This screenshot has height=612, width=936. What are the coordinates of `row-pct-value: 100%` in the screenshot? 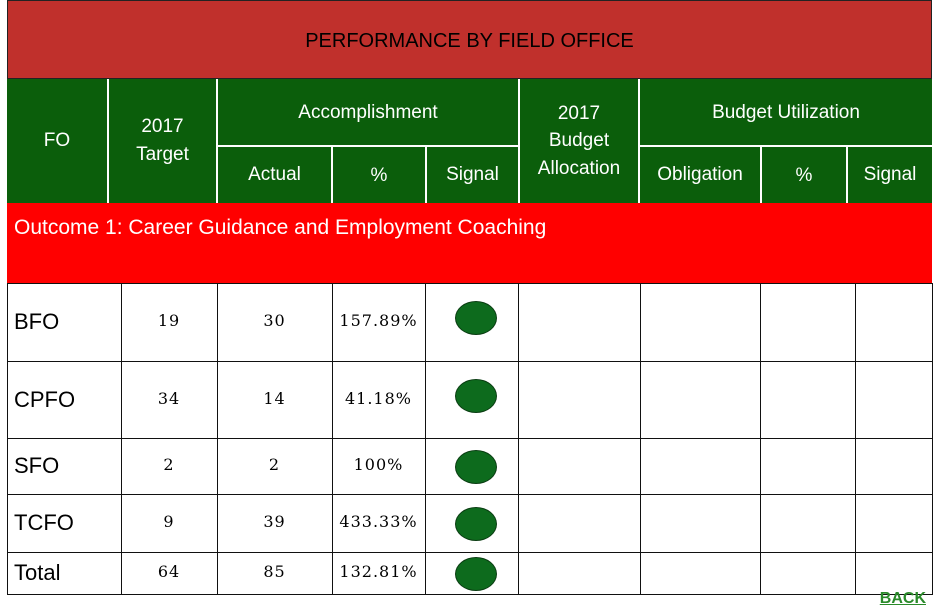 It's located at (378, 464).